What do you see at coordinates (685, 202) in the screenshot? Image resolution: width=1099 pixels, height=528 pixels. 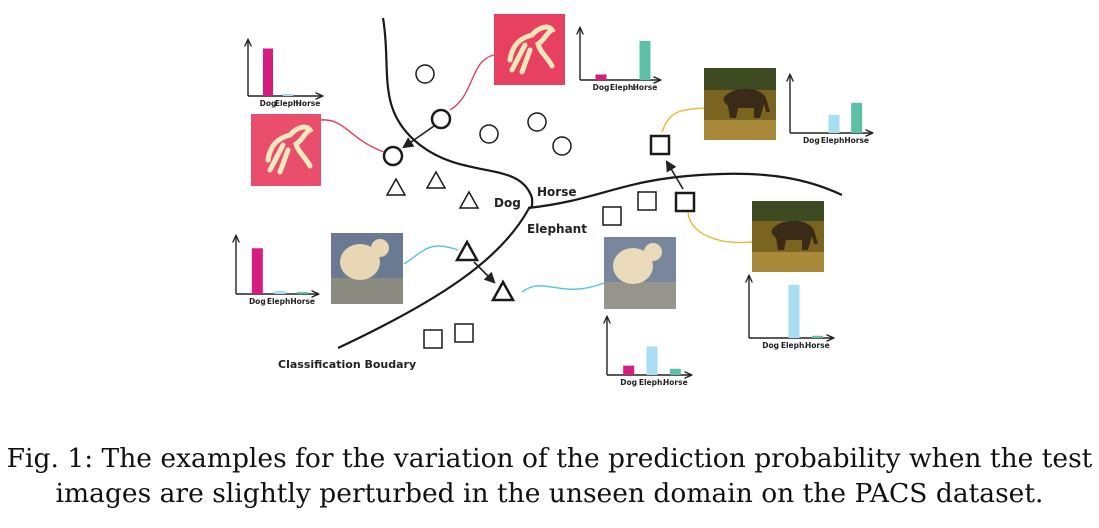 I see `square-sample-highlighted` at bounding box center [685, 202].